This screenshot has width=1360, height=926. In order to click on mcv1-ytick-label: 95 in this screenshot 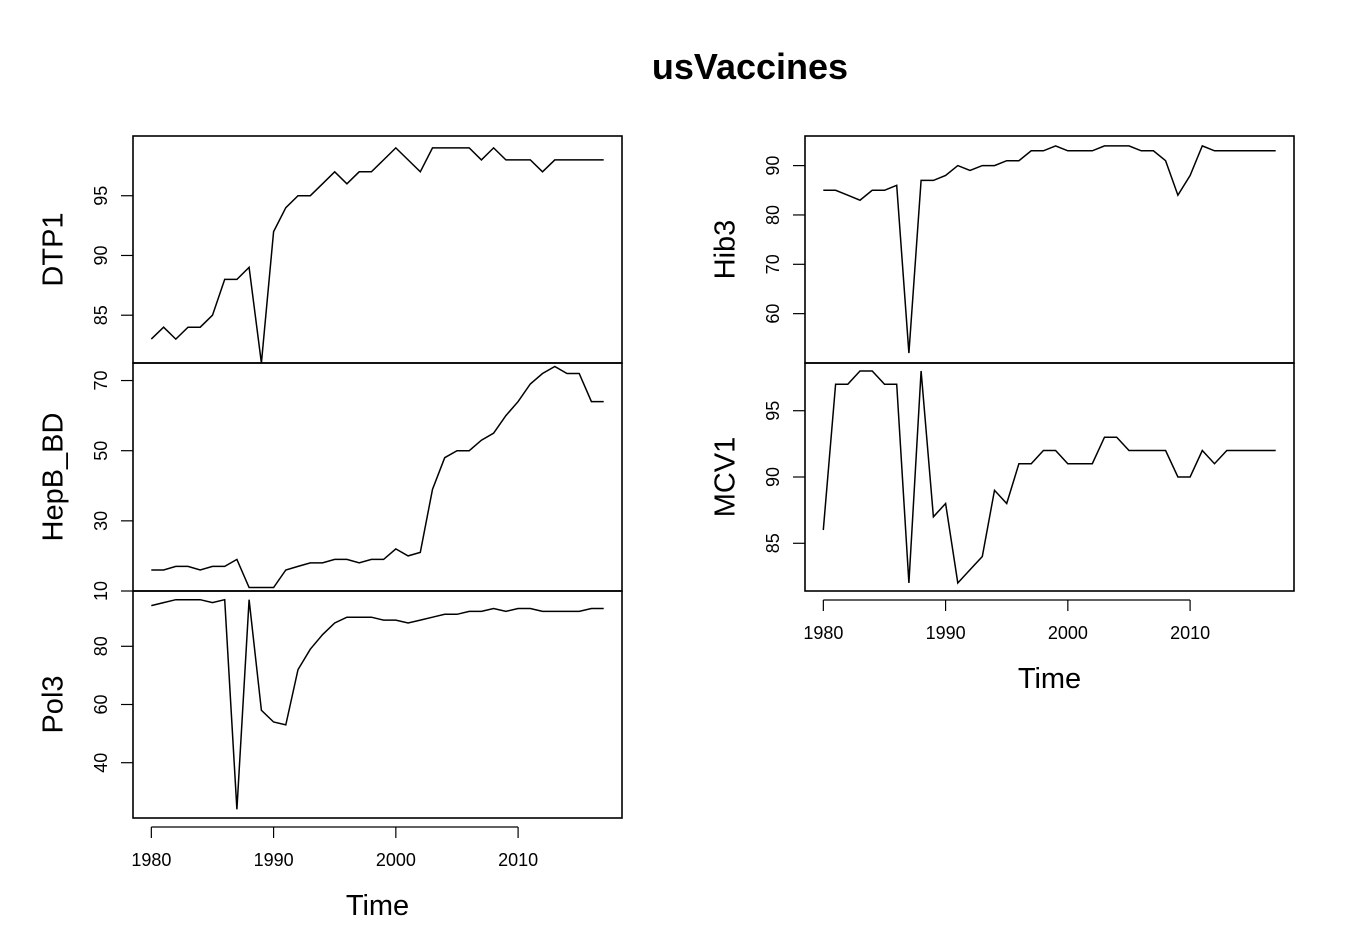, I will do `click(773, 411)`.